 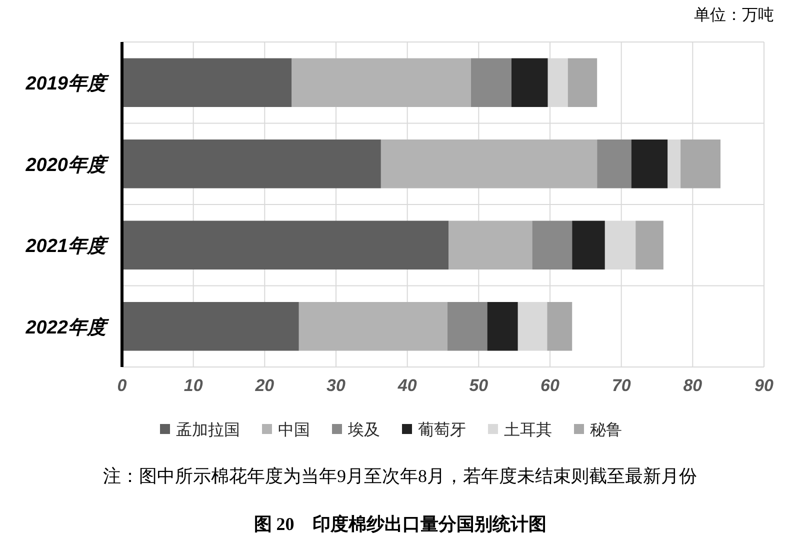 What do you see at coordinates (336, 385) in the screenshot?
I see `x-tick-label: 30` at bounding box center [336, 385].